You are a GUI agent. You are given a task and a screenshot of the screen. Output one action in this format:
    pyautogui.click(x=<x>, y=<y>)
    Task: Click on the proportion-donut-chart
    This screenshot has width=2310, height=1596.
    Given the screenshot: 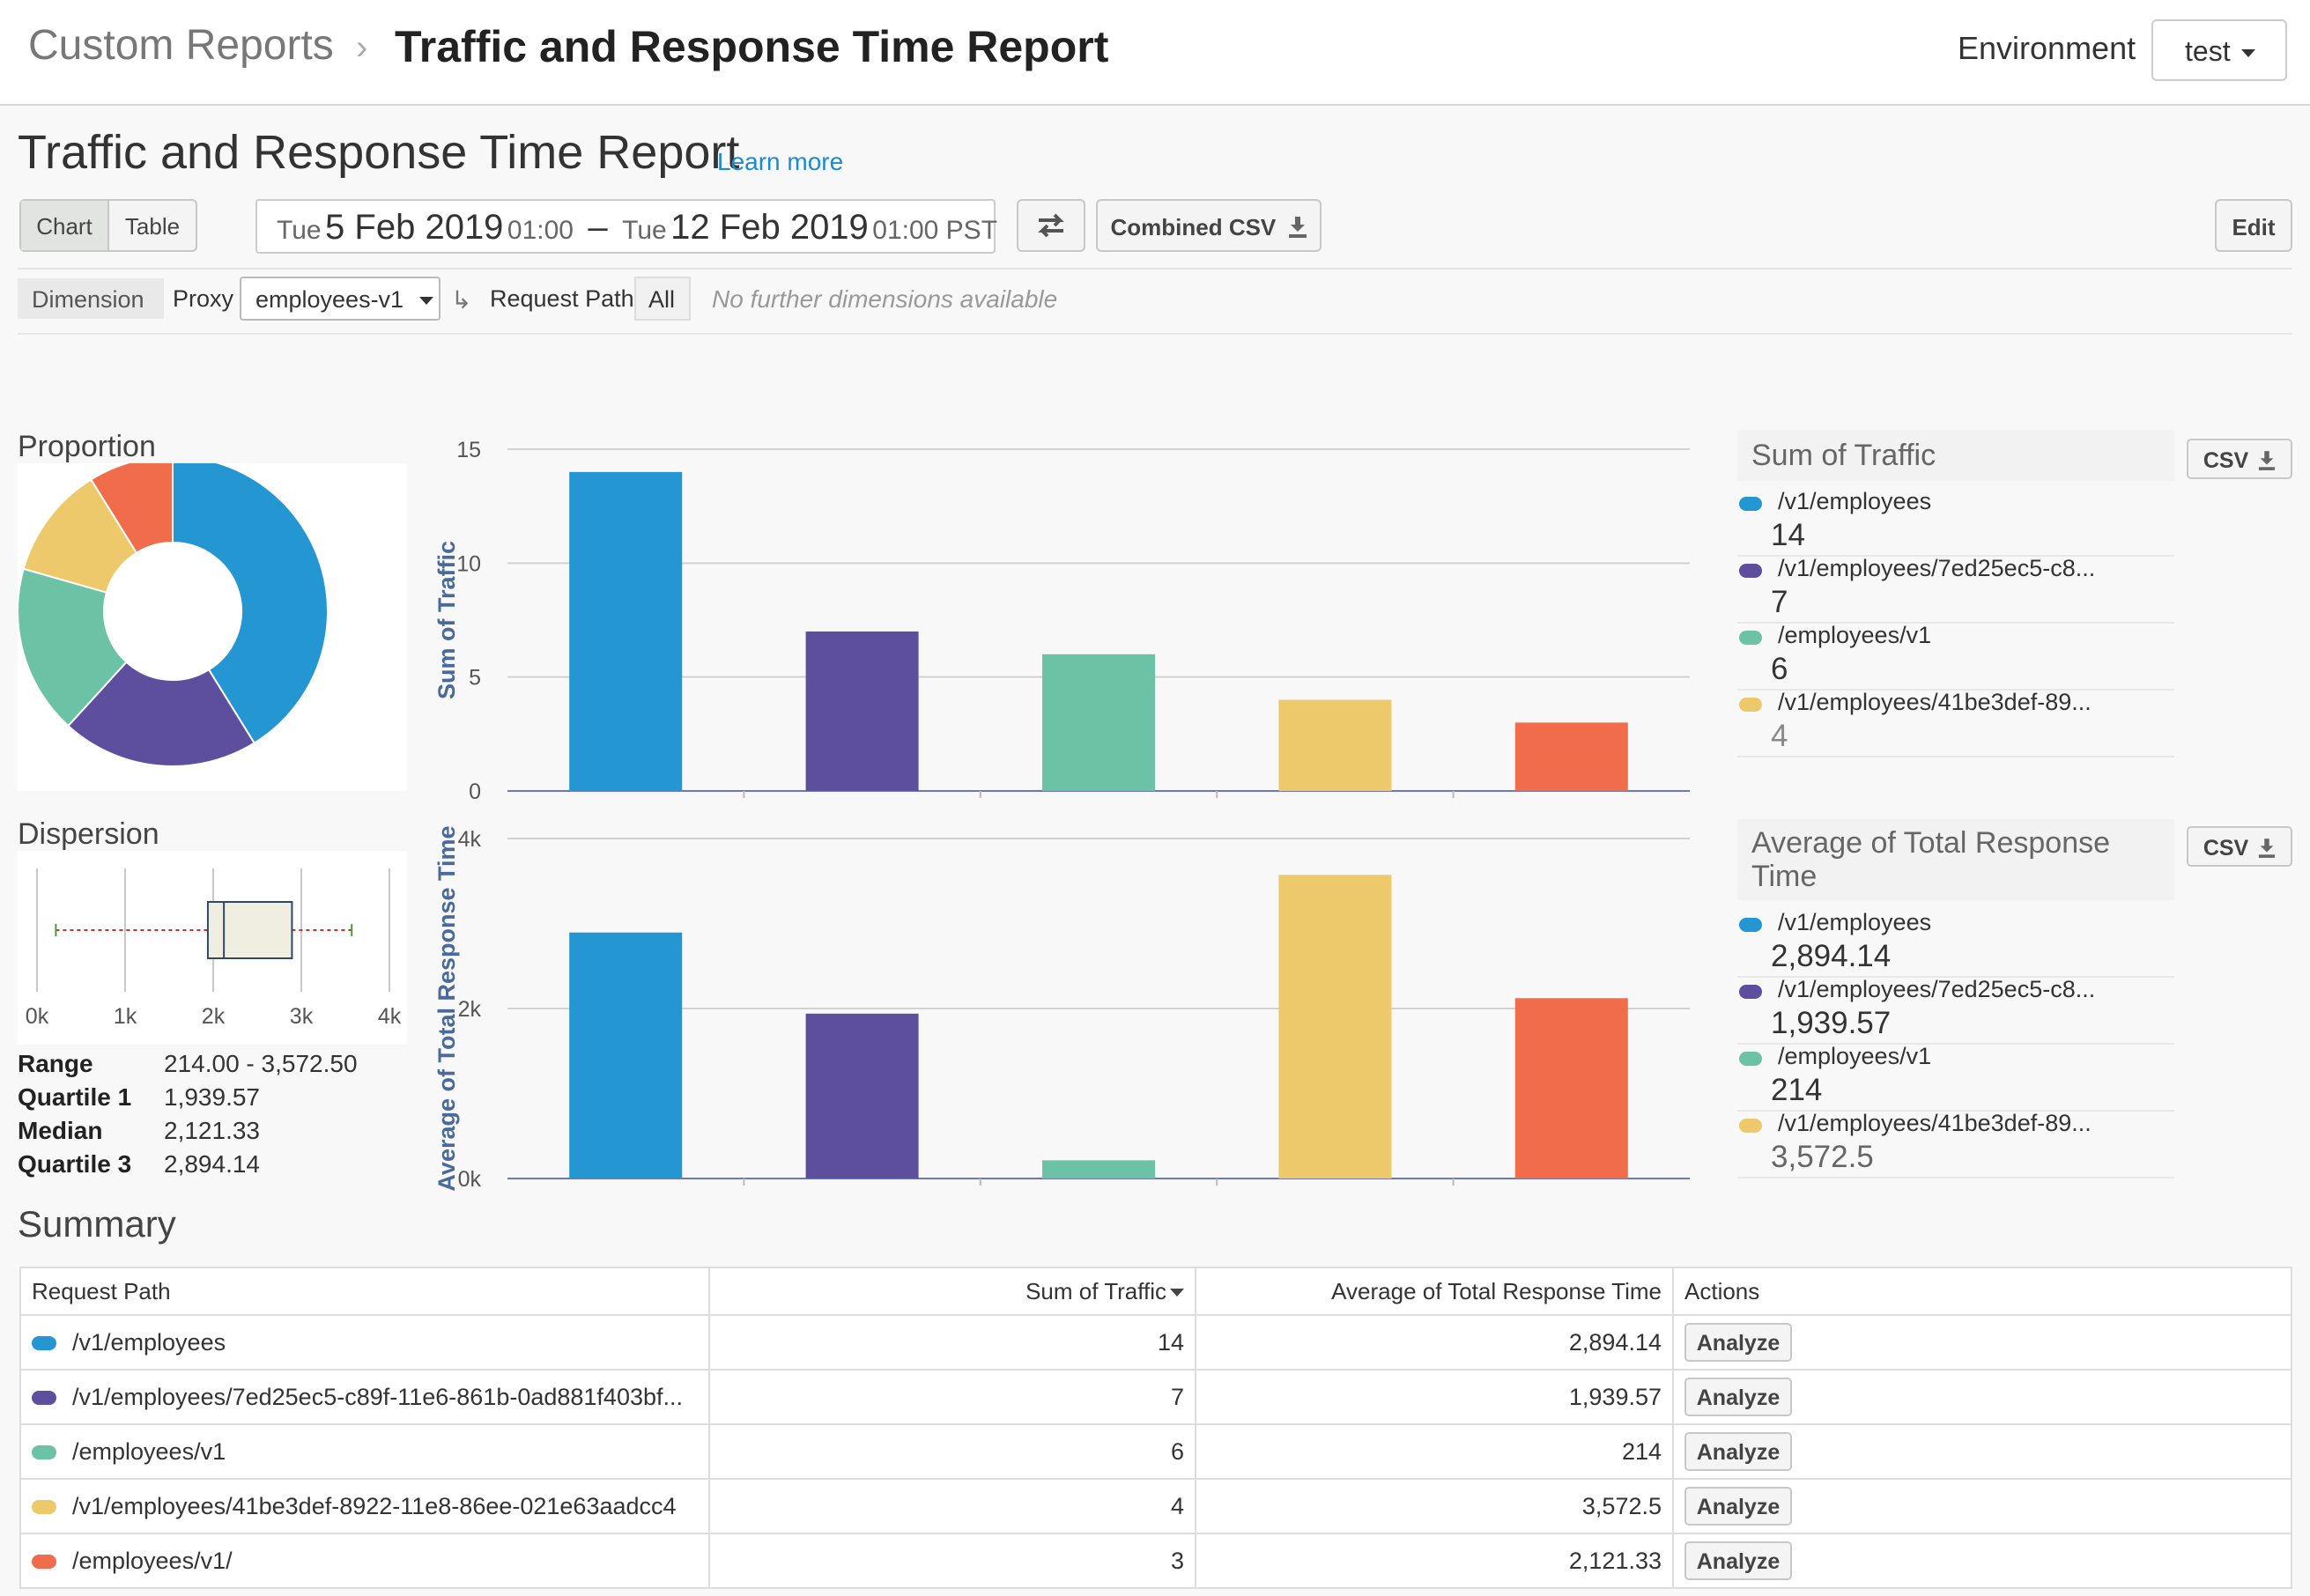 What is the action you would take?
    pyautogui.click(x=173, y=610)
    